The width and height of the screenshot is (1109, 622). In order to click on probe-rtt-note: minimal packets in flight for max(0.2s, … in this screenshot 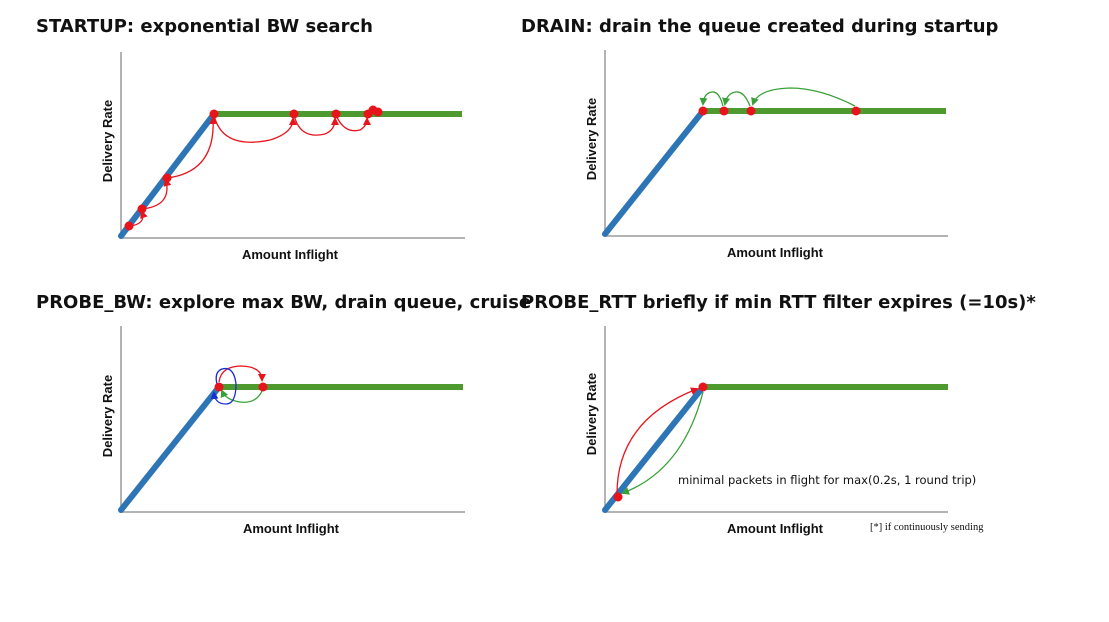, I will do `click(827, 480)`.